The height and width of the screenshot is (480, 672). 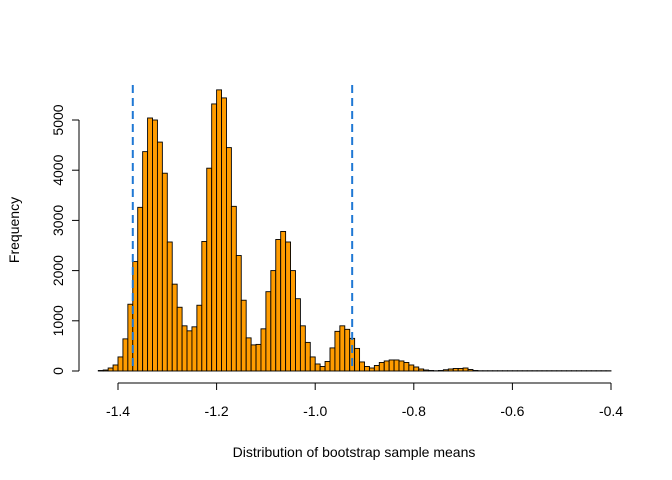 What do you see at coordinates (354, 452) in the screenshot?
I see `x-axis-label: Distribution of bootstrap sample means` at bounding box center [354, 452].